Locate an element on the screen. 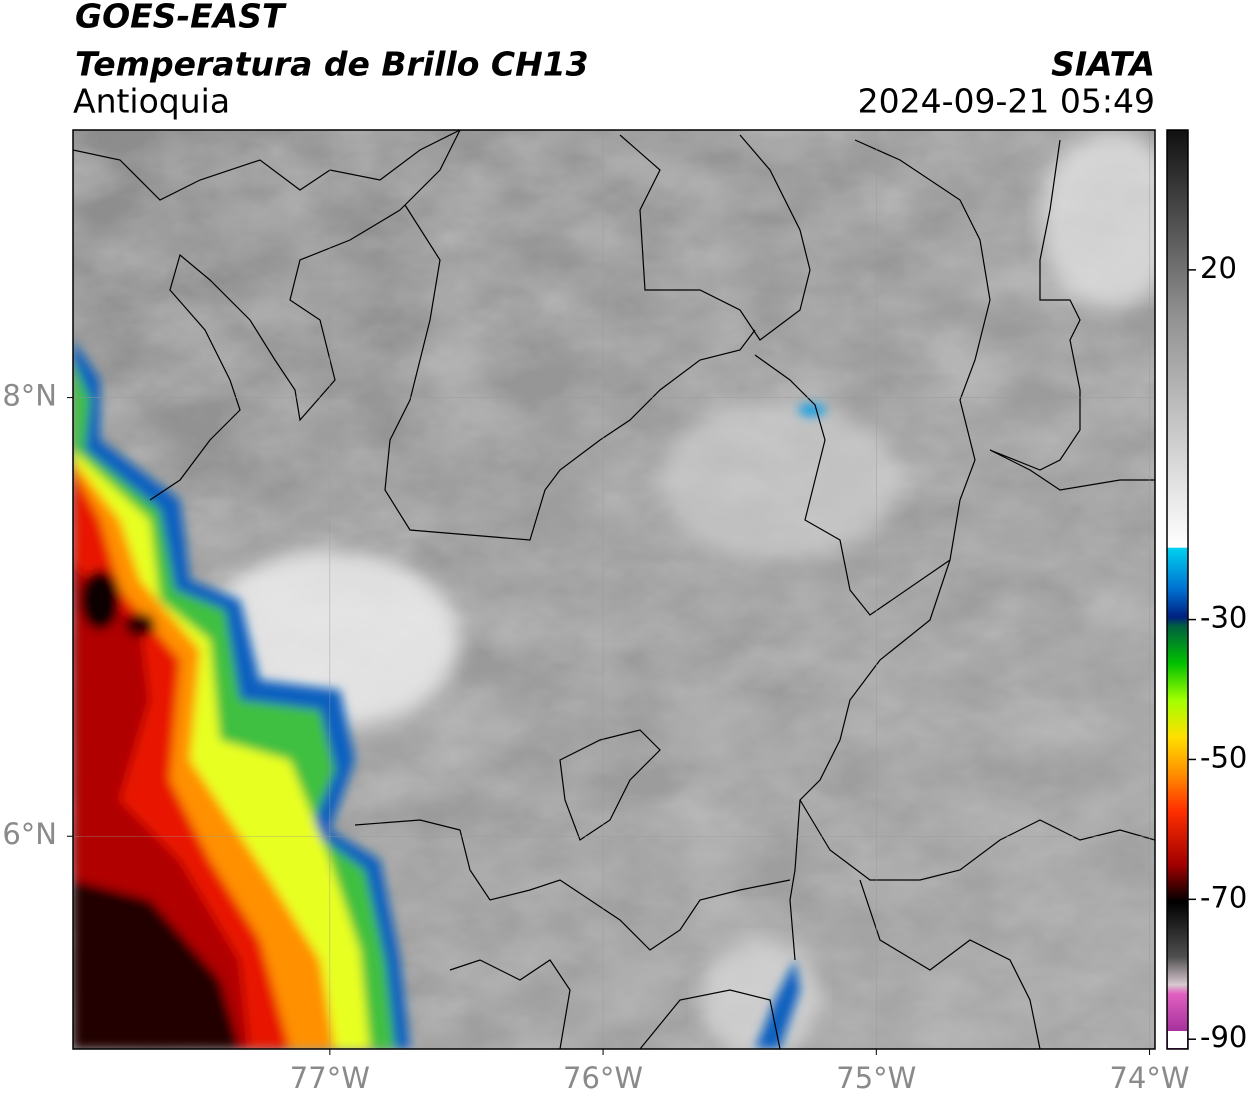 The width and height of the screenshot is (1252, 1103). x-tick-label: 77°W is located at coordinates (330, 1078).